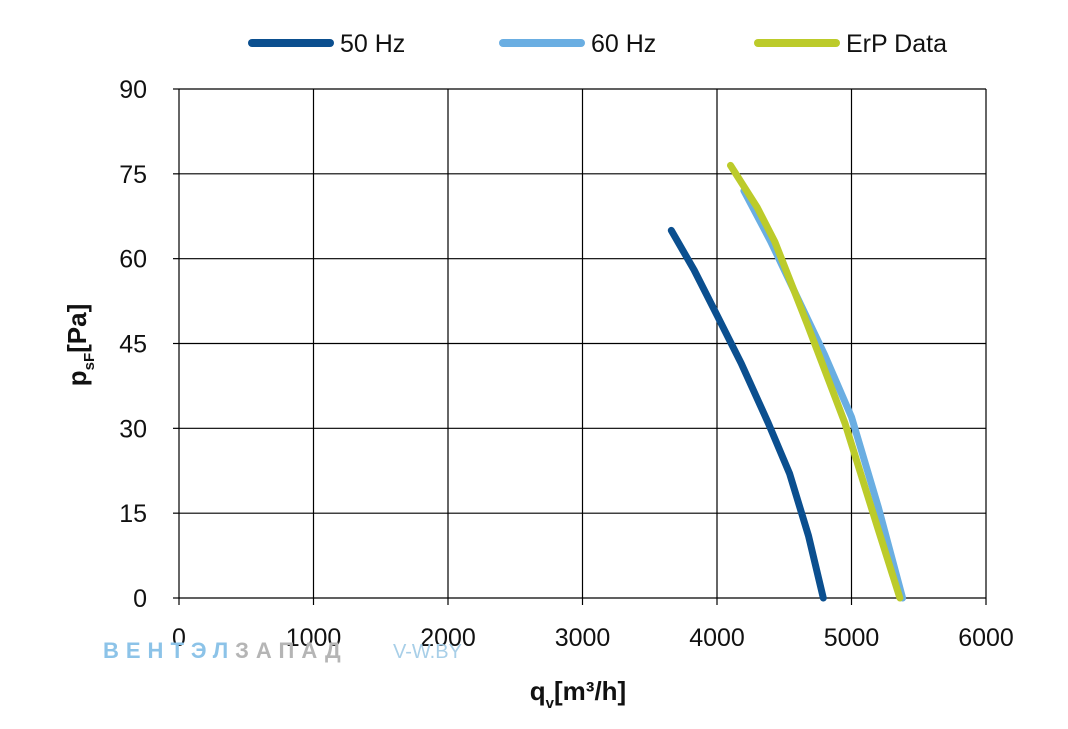 The image size is (1068, 729). What do you see at coordinates (896, 44) in the screenshot?
I see `legend-label-erp-data: ErP Data` at bounding box center [896, 44].